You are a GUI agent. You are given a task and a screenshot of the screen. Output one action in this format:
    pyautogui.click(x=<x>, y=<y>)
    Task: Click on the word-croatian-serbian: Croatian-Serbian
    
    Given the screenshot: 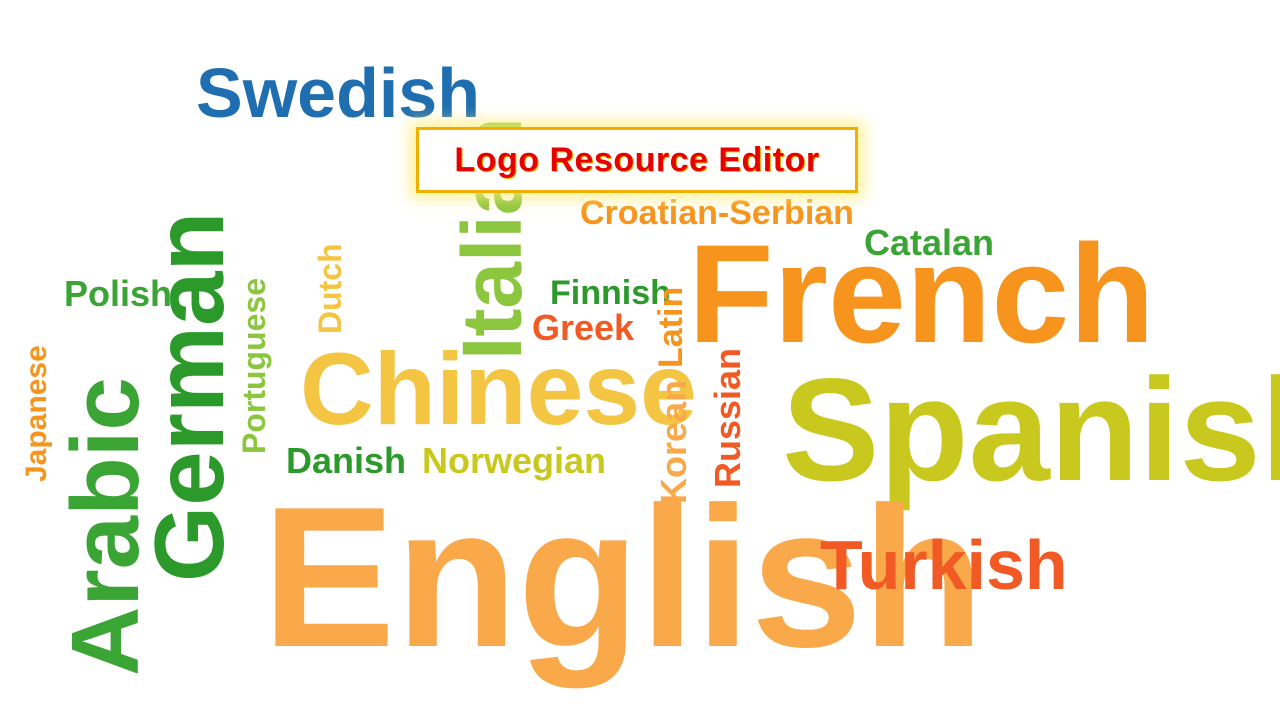 What is the action you would take?
    pyautogui.click(x=717, y=213)
    